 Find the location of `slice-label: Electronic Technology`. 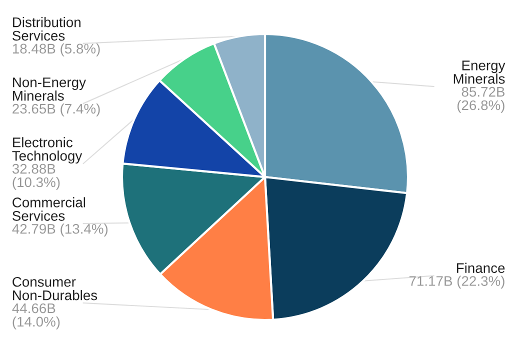

slice-label: Electronic Technology is located at coordinates (47, 150).